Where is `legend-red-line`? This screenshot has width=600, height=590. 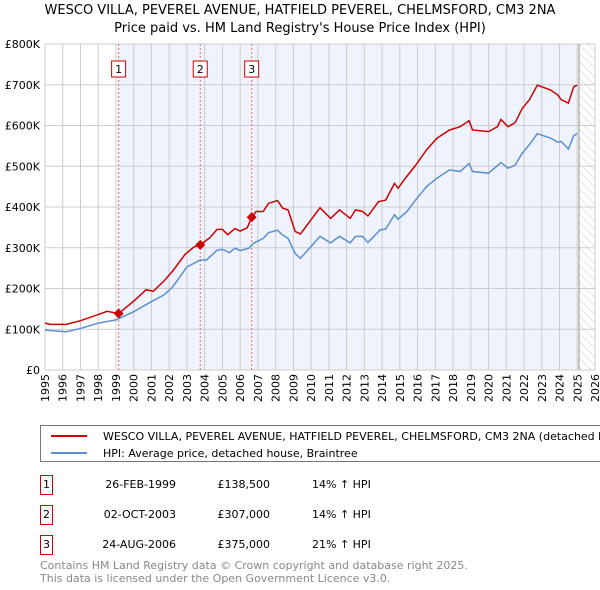 legend-red-line is located at coordinates (69, 436).